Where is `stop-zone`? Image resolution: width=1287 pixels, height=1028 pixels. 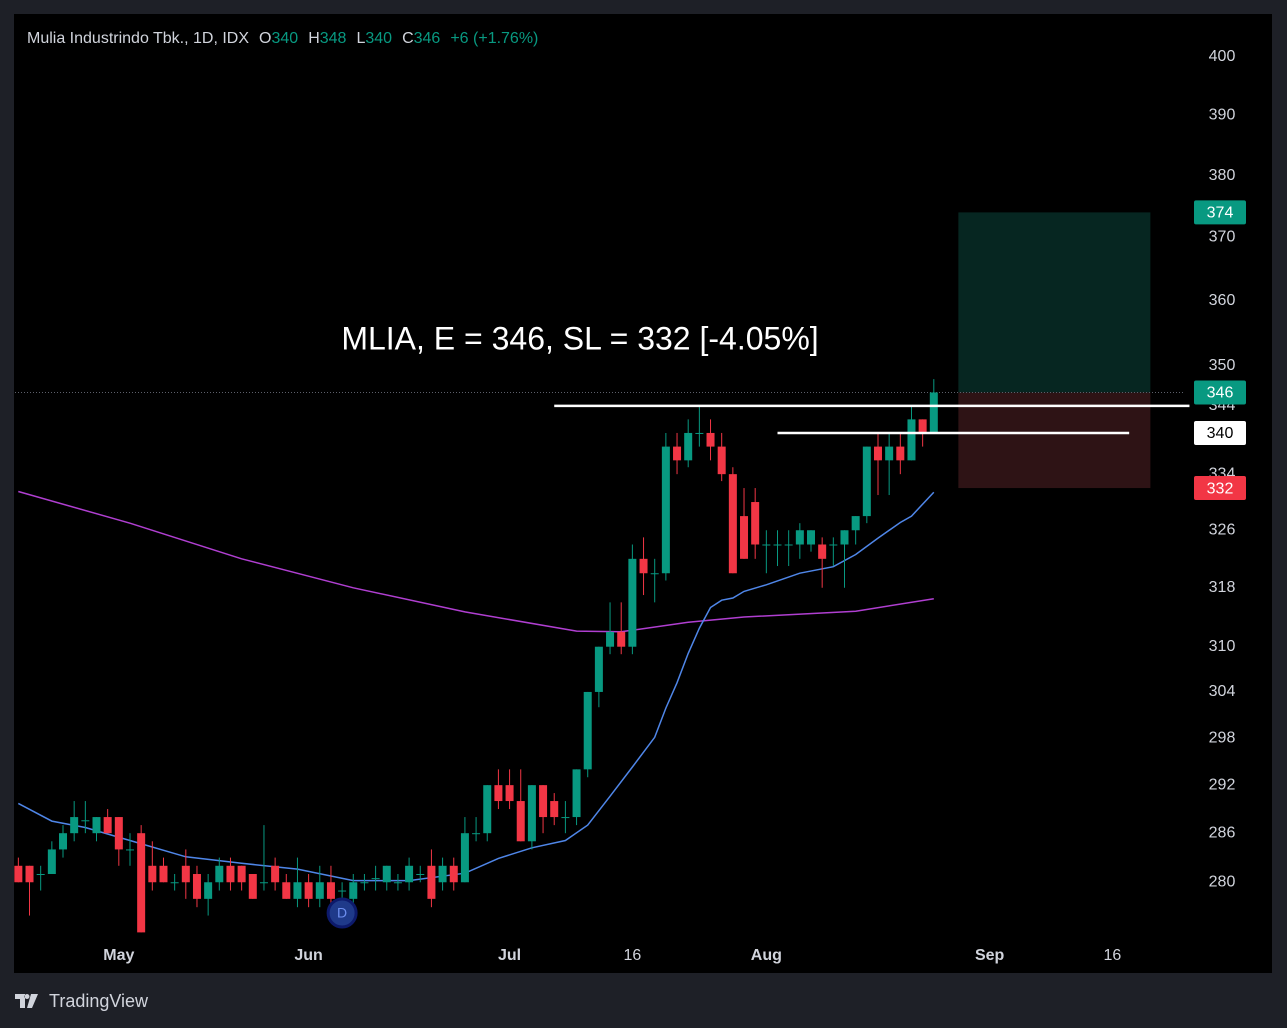 stop-zone is located at coordinates (1054, 440).